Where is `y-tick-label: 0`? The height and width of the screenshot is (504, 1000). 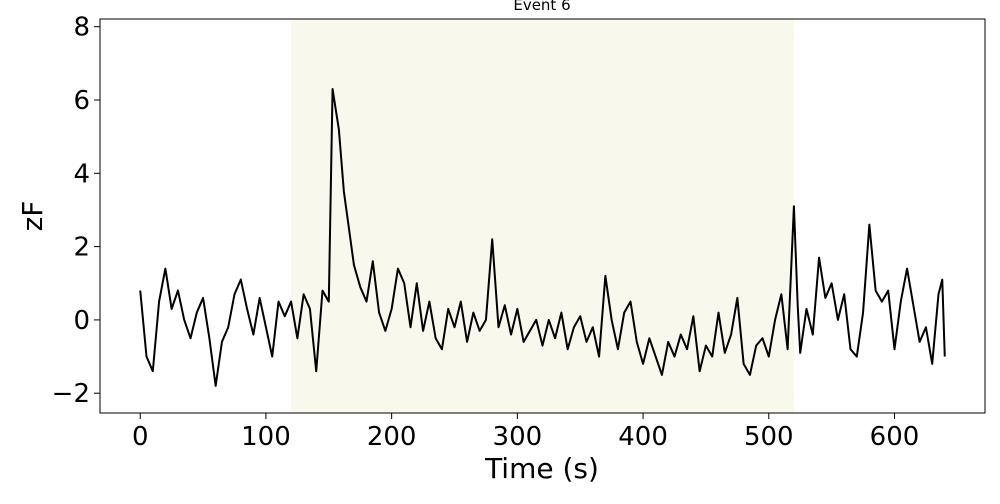
y-tick-label: 0 is located at coordinates (81, 321).